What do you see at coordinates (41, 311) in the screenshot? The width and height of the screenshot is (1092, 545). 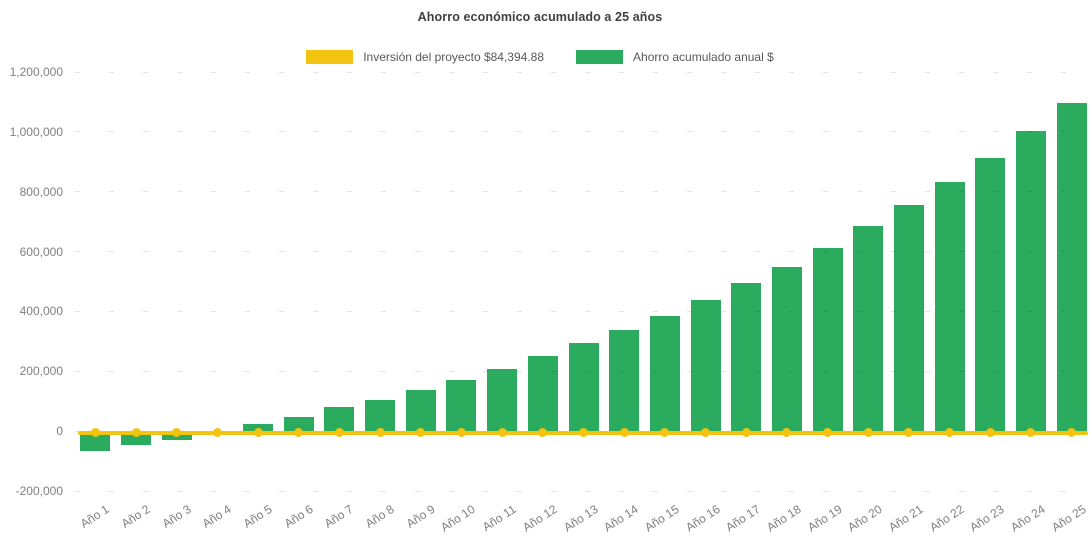 I see `y-tick-label: 400,000` at bounding box center [41, 311].